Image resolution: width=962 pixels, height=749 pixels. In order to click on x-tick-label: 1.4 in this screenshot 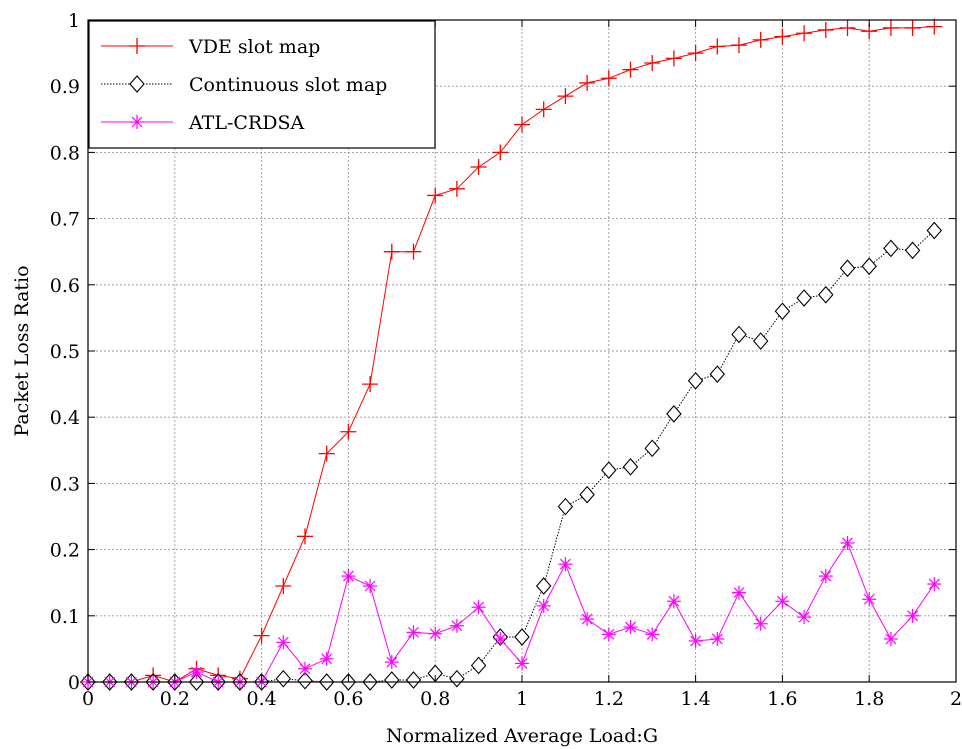, I will do `click(695, 699)`.